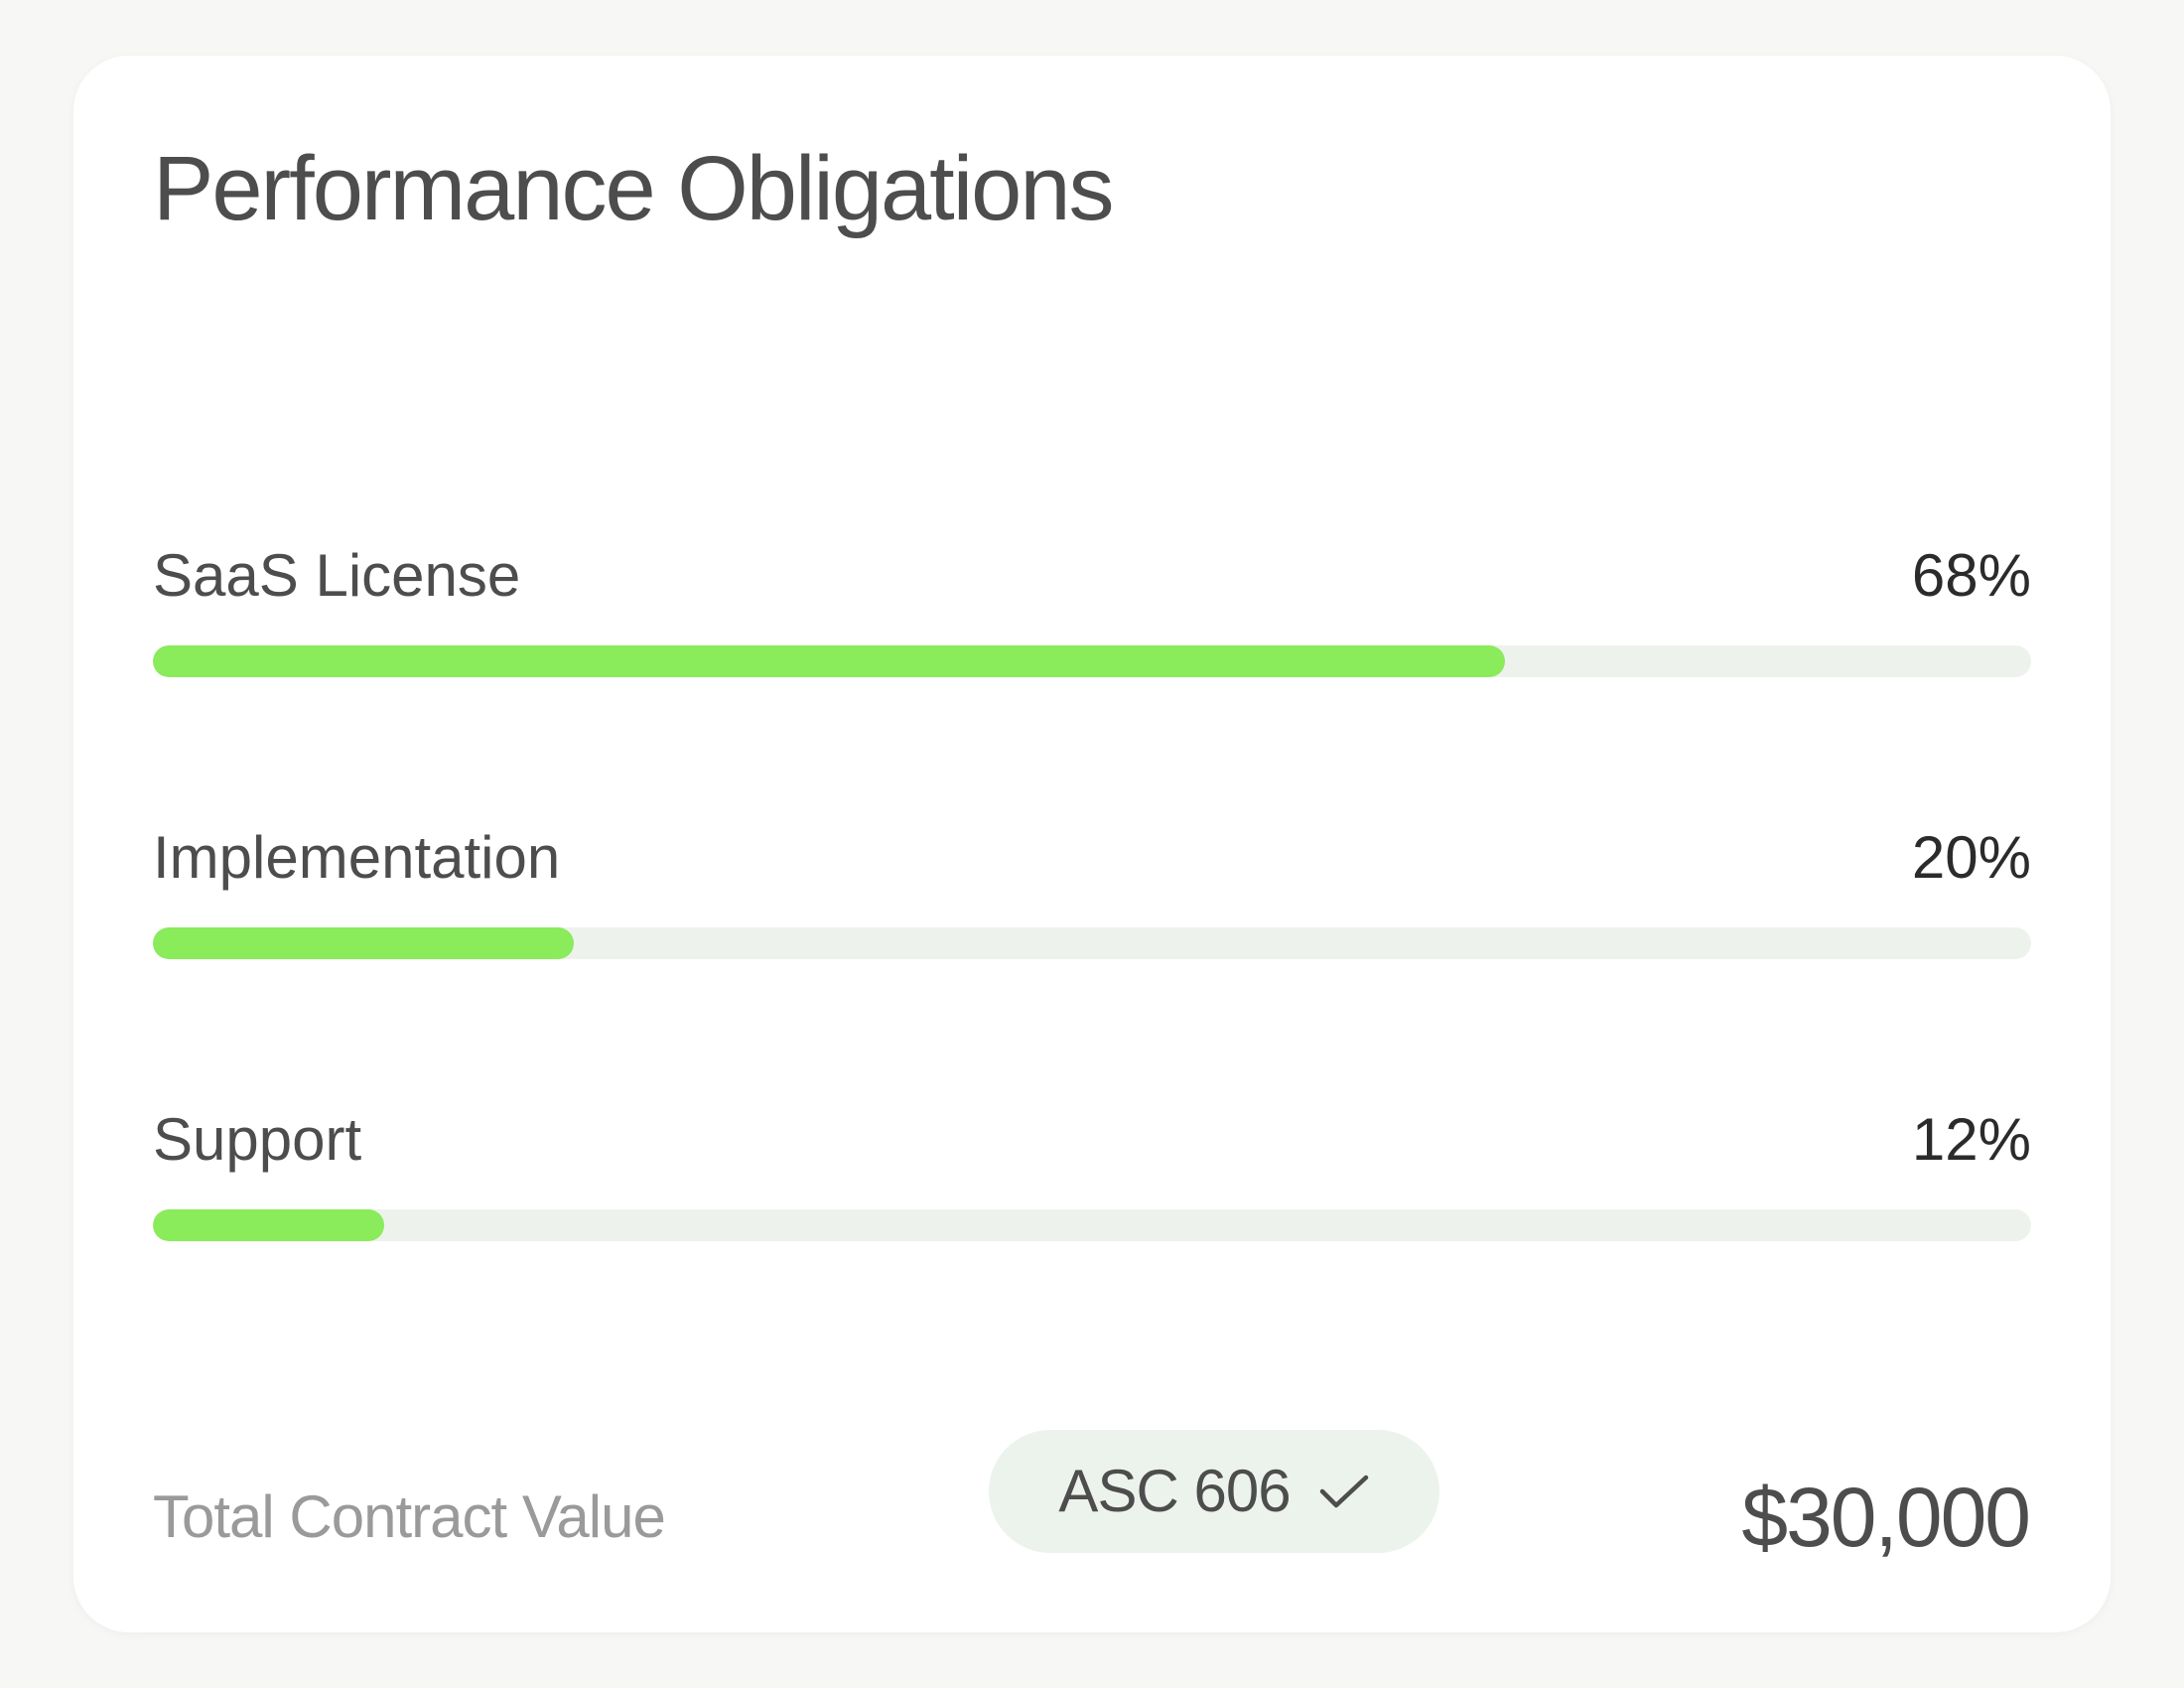 This screenshot has width=2184, height=1688. What do you see at coordinates (1971, 1139) in the screenshot?
I see `obligation-percent: 12%` at bounding box center [1971, 1139].